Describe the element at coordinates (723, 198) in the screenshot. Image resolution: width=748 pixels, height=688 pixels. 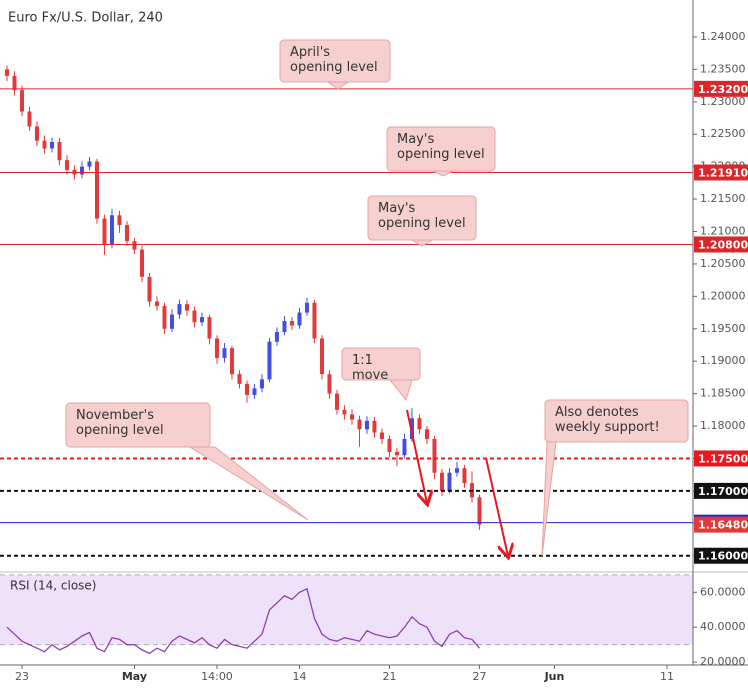
I see `y-tick-label: 1.21500` at that location.